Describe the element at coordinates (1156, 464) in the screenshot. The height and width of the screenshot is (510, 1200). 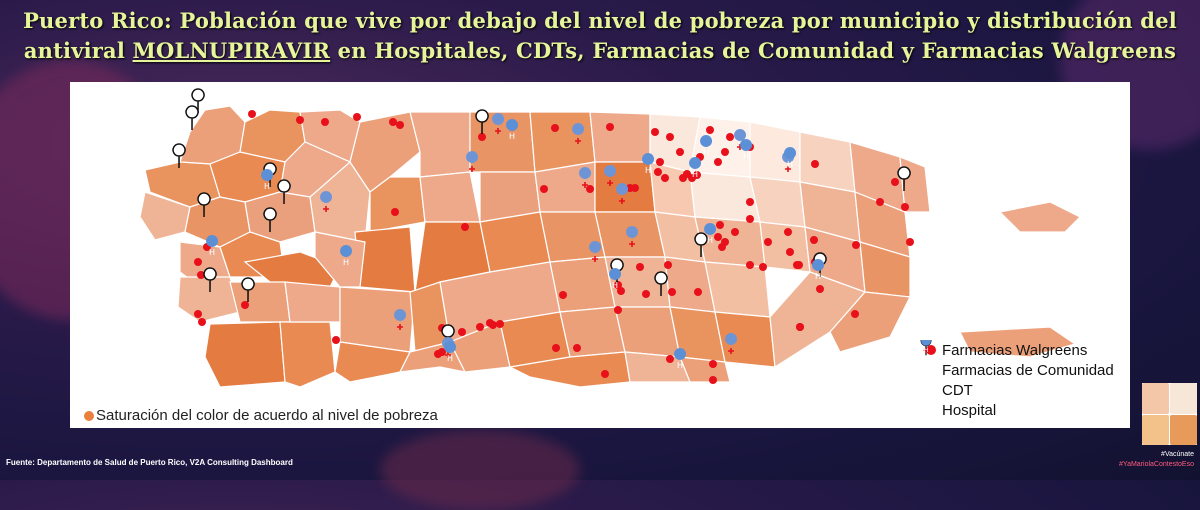
I see `hashtag: #YaMariolaContestoEso` at that location.